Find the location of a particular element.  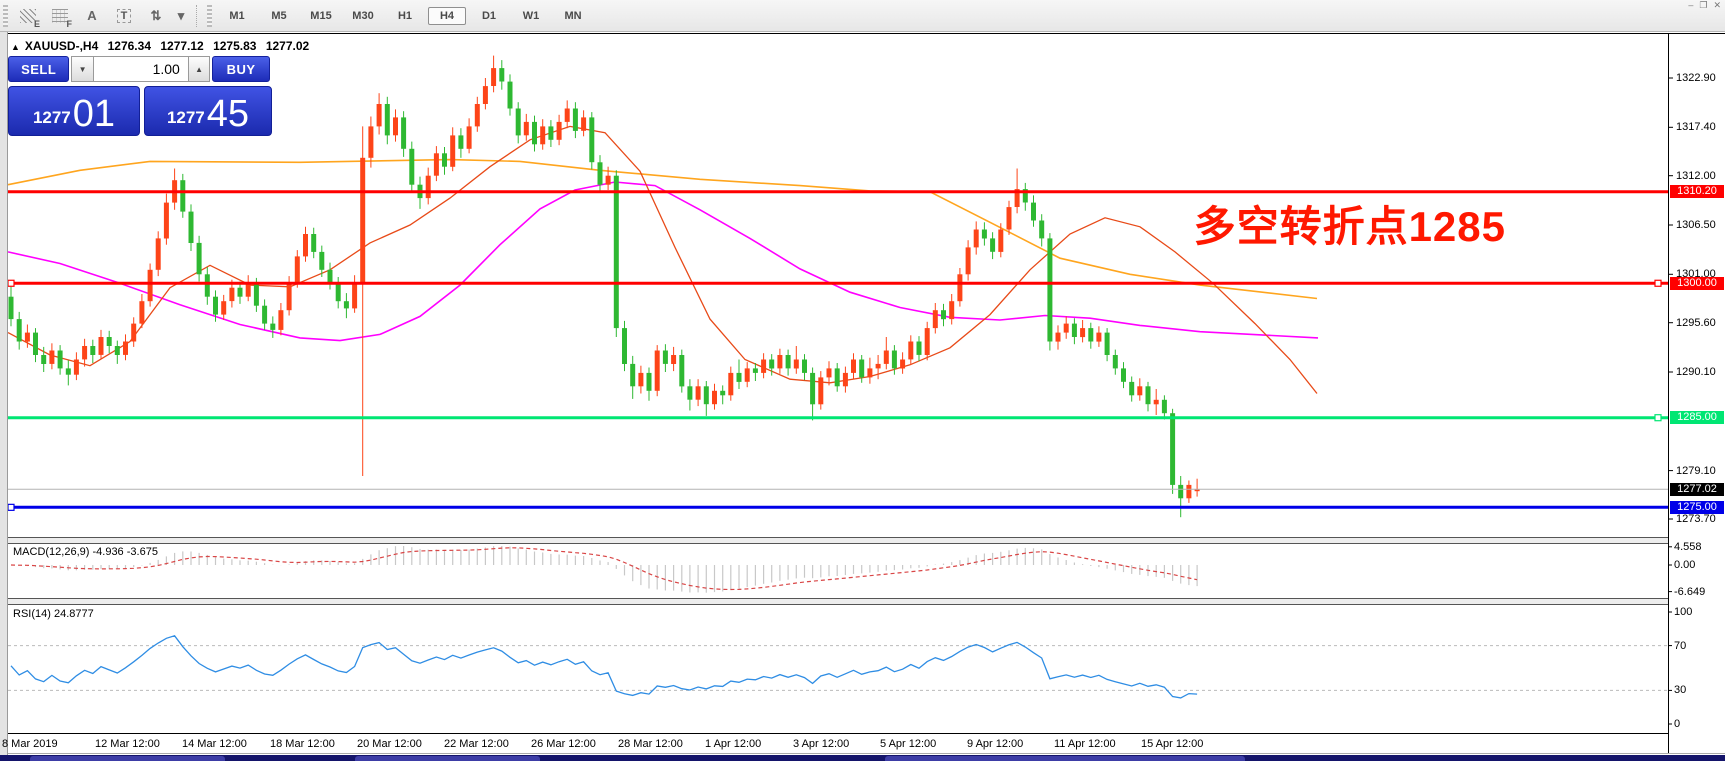

toolbar-separator is located at coordinates (197, 15).